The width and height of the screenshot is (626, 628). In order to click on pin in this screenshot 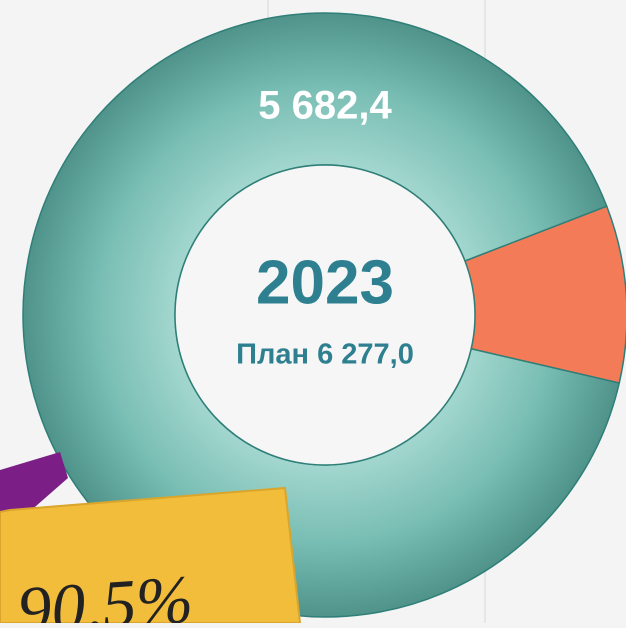, I will do `click(34, 486)`.